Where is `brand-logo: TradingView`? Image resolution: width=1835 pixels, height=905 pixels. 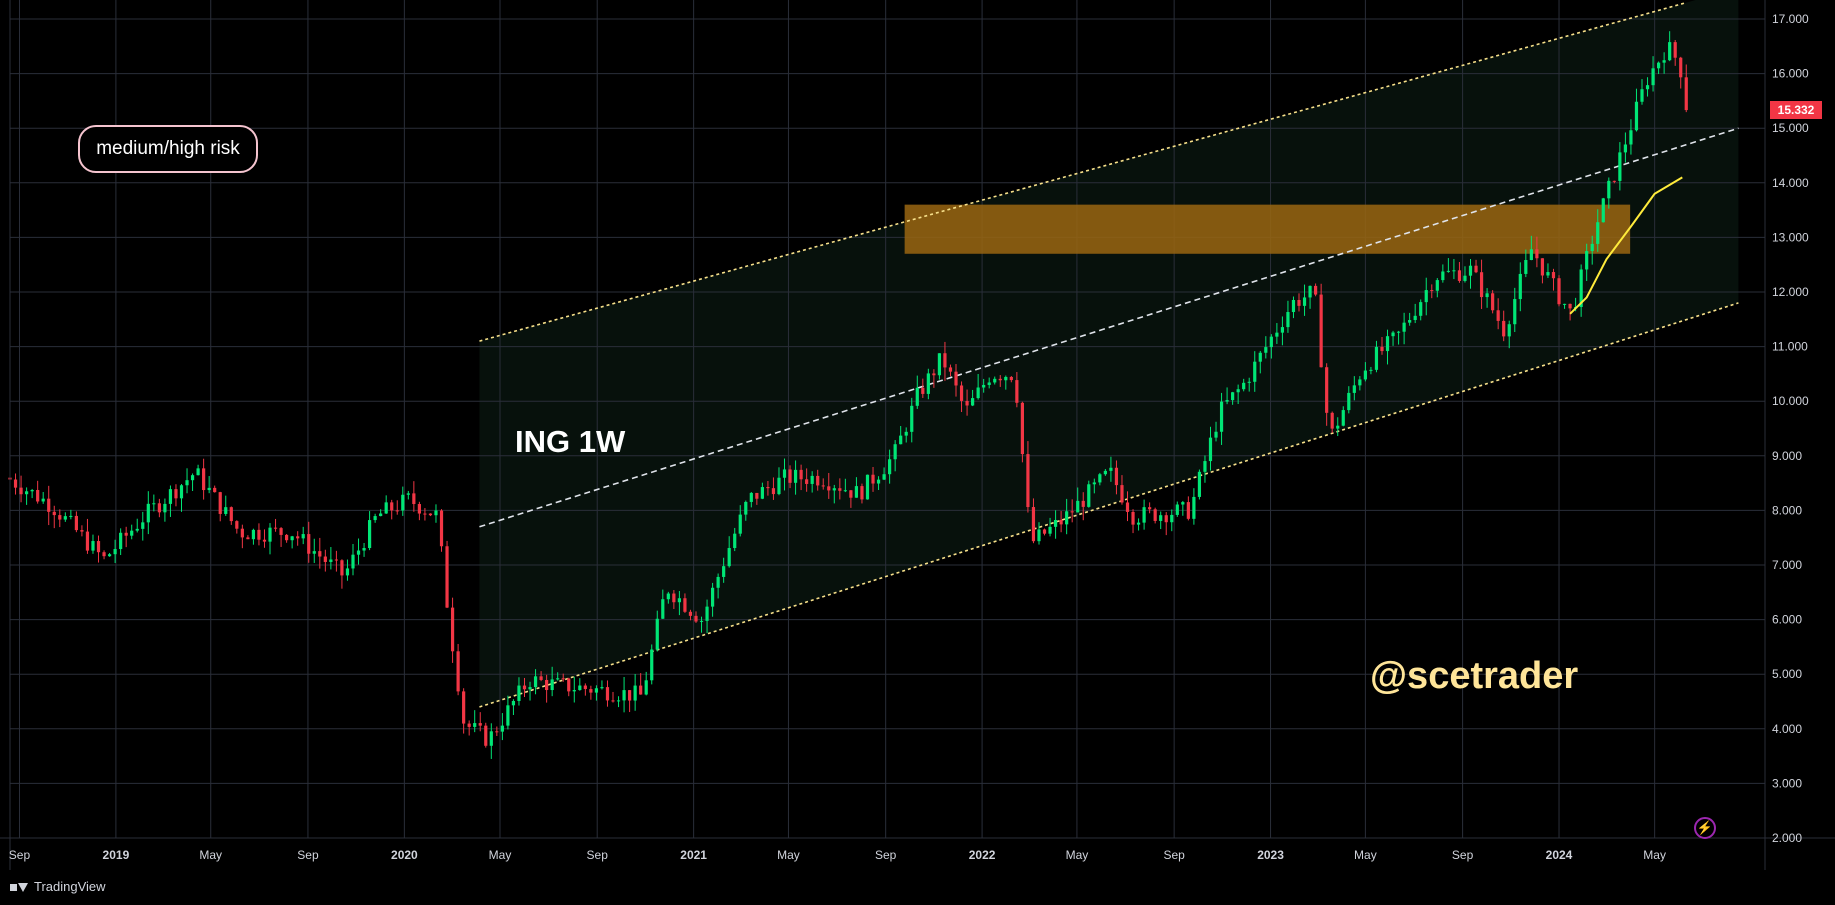 brand-logo: TradingView is located at coordinates (58, 886).